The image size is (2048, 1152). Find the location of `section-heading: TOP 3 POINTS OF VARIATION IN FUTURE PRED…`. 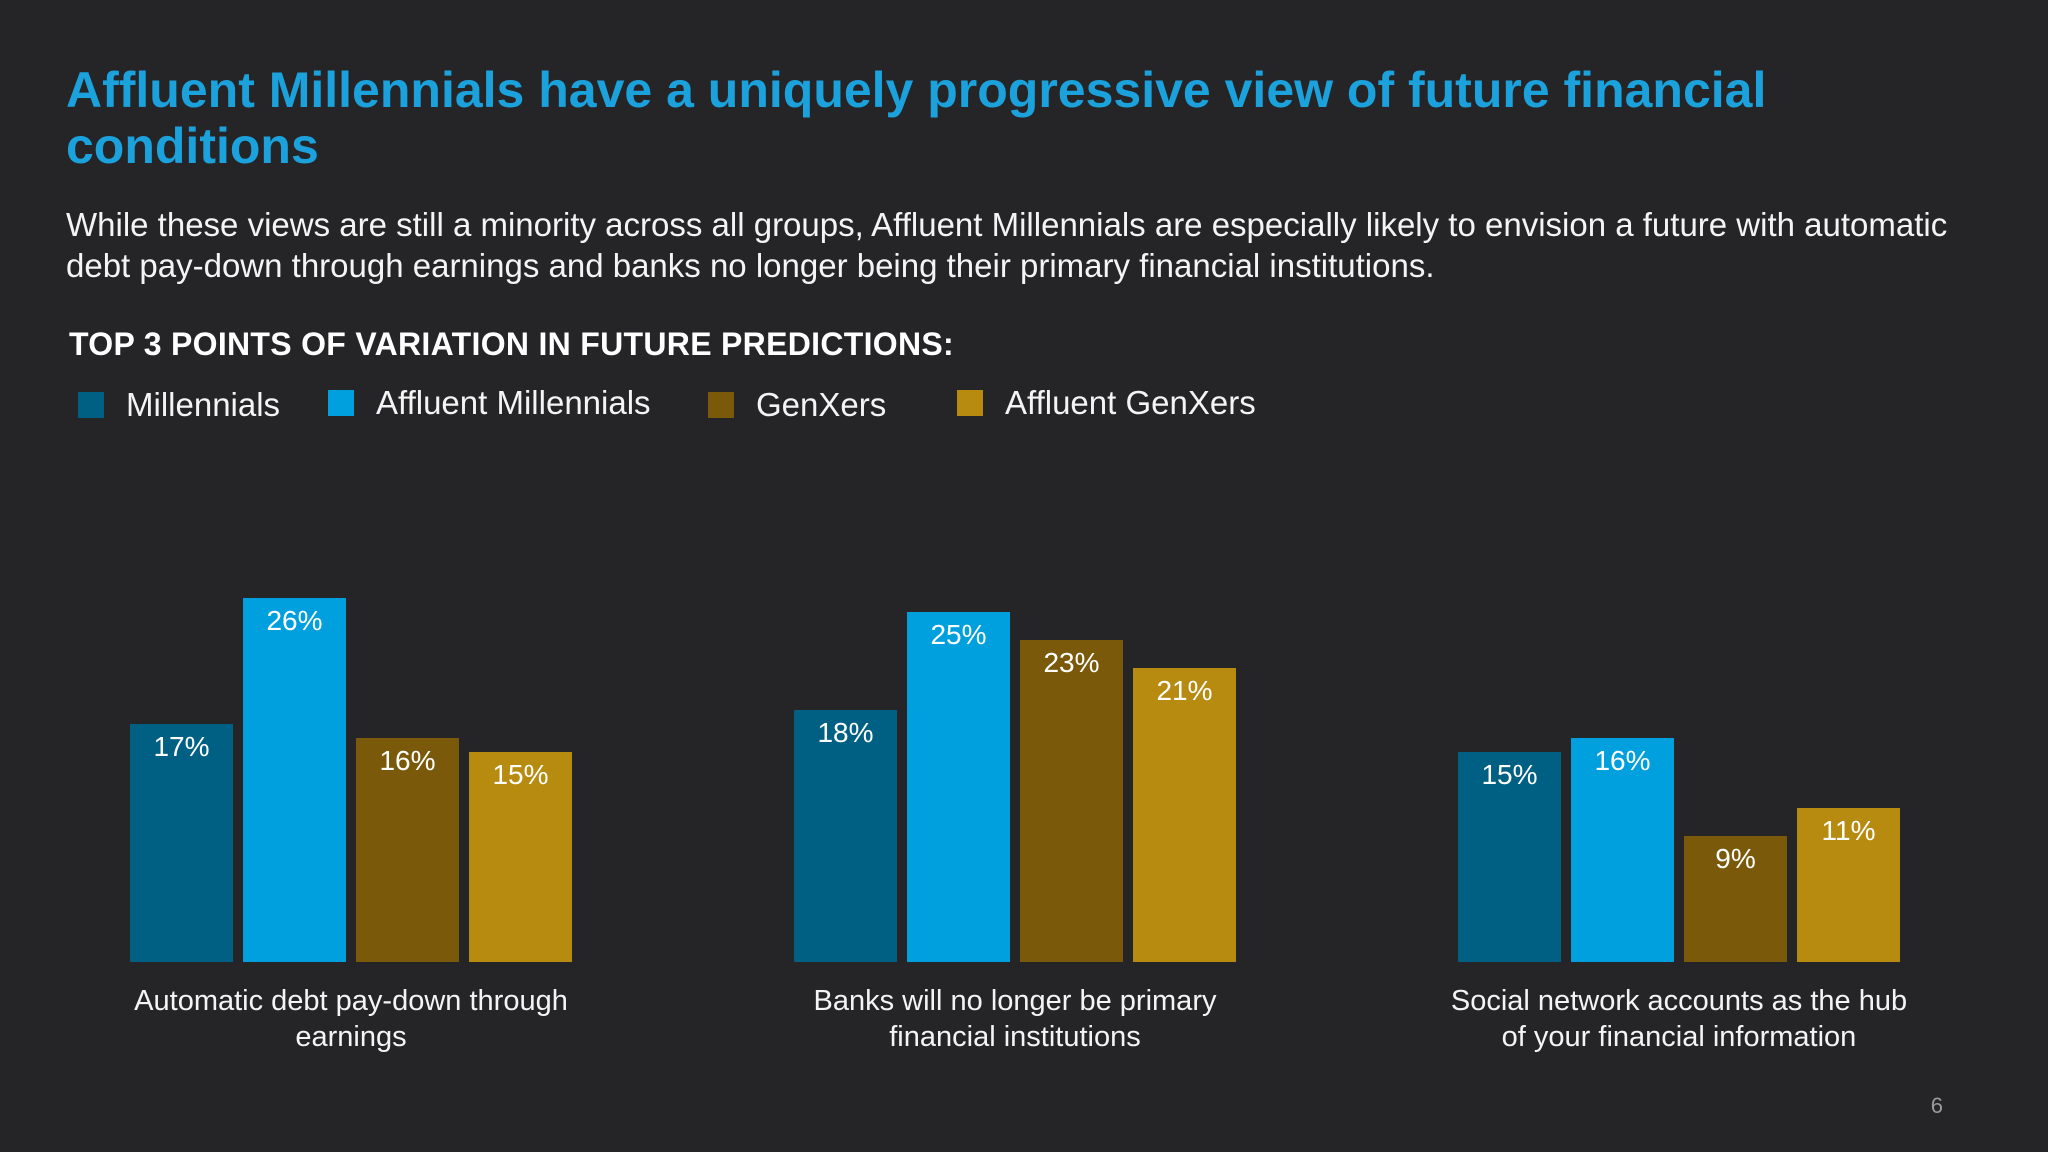

section-heading: TOP 3 POINTS OF VARIATION IN FUTURE PRED… is located at coordinates (511, 344).